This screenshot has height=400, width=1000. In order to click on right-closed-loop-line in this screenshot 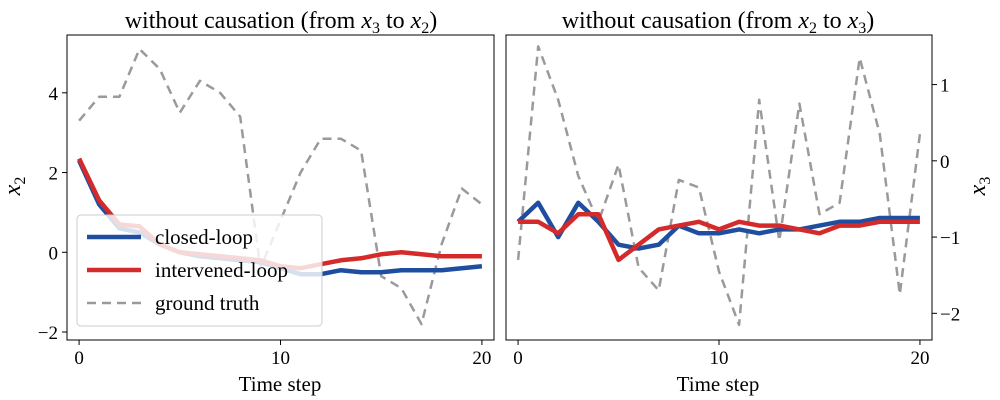, I will do `click(718, 225)`.